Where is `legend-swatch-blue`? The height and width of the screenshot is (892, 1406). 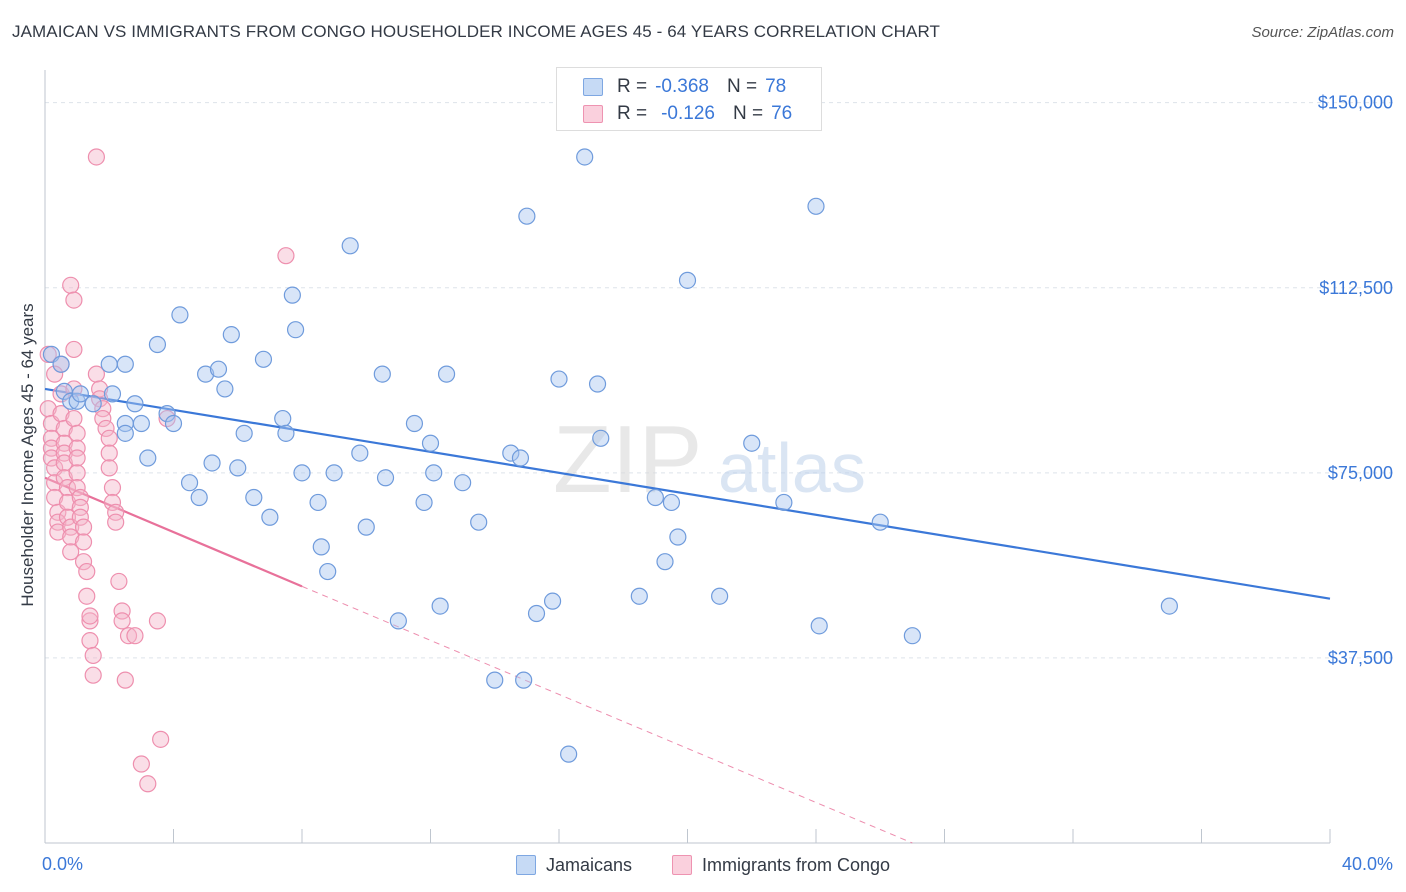 legend-swatch-blue is located at coordinates (593, 87).